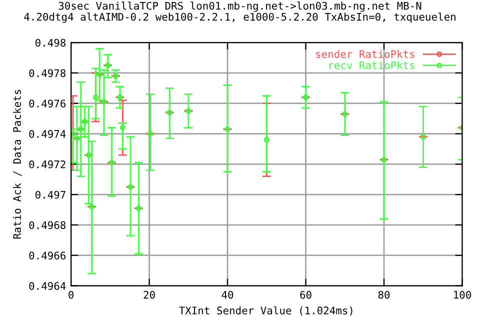 The image size is (480, 320). What do you see at coordinates (47, 286) in the screenshot?
I see `y-tick-label: 0.4964` at bounding box center [47, 286].